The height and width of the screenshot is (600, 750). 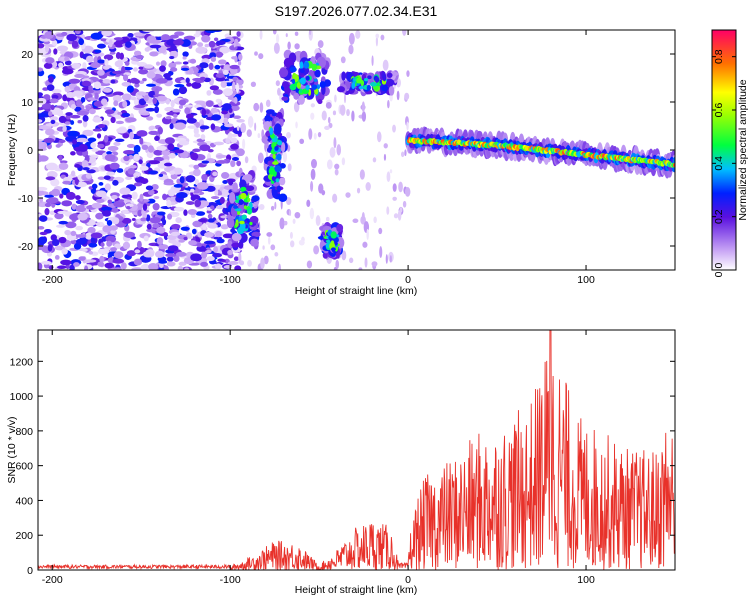 I want to click on colorbar-label: Normalized spectral amplitude, so click(x=743, y=149).